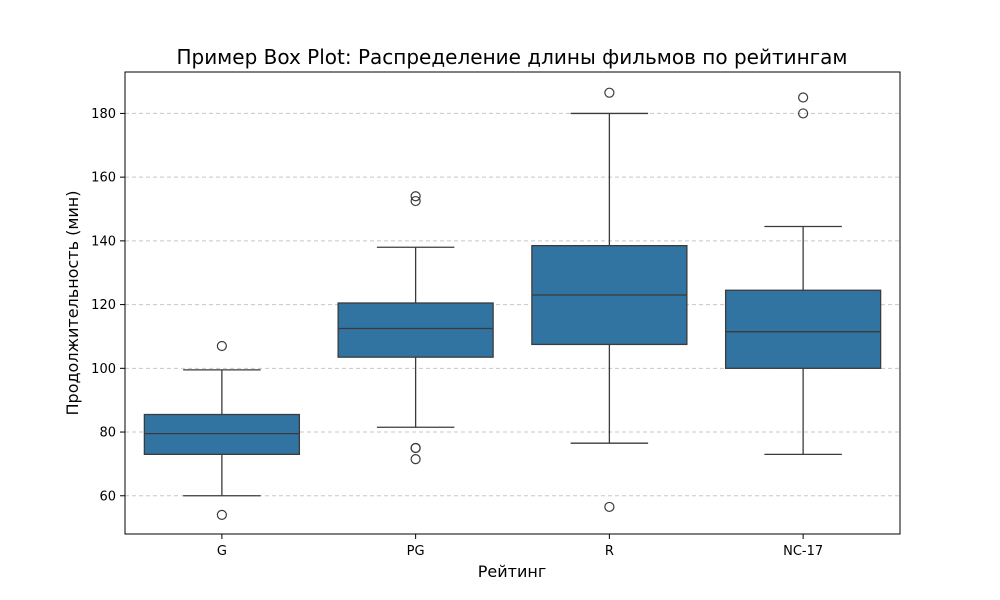 This screenshot has width=1000, height=600. I want to click on box-pg, so click(415, 328).